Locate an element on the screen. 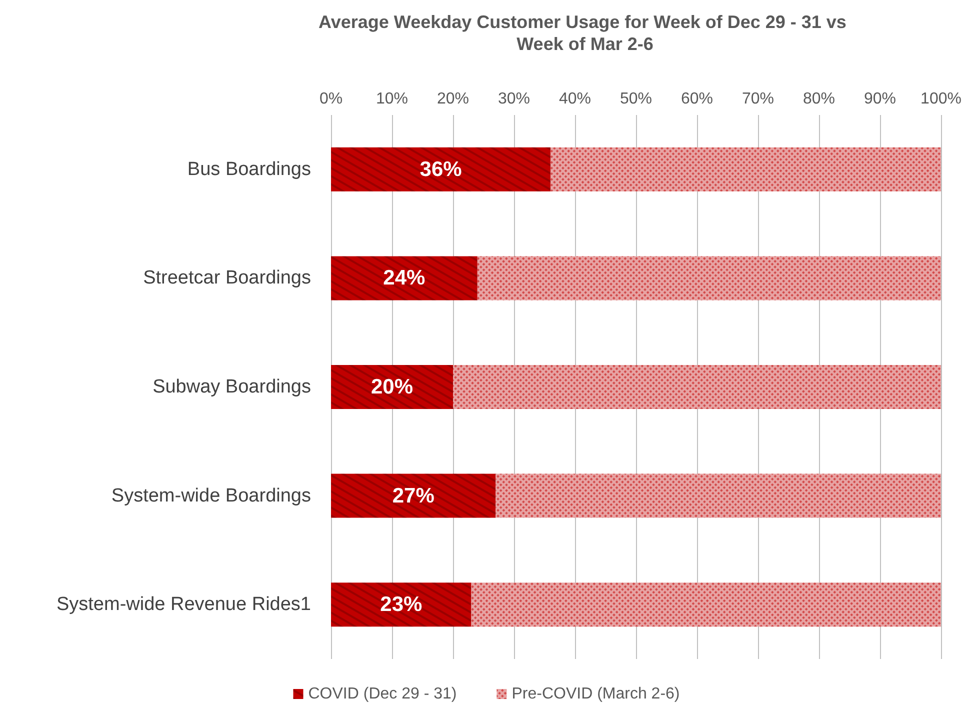 Image resolution: width=973 pixels, height=717 pixels. data-label: 36% is located at coordinates (441, 169).